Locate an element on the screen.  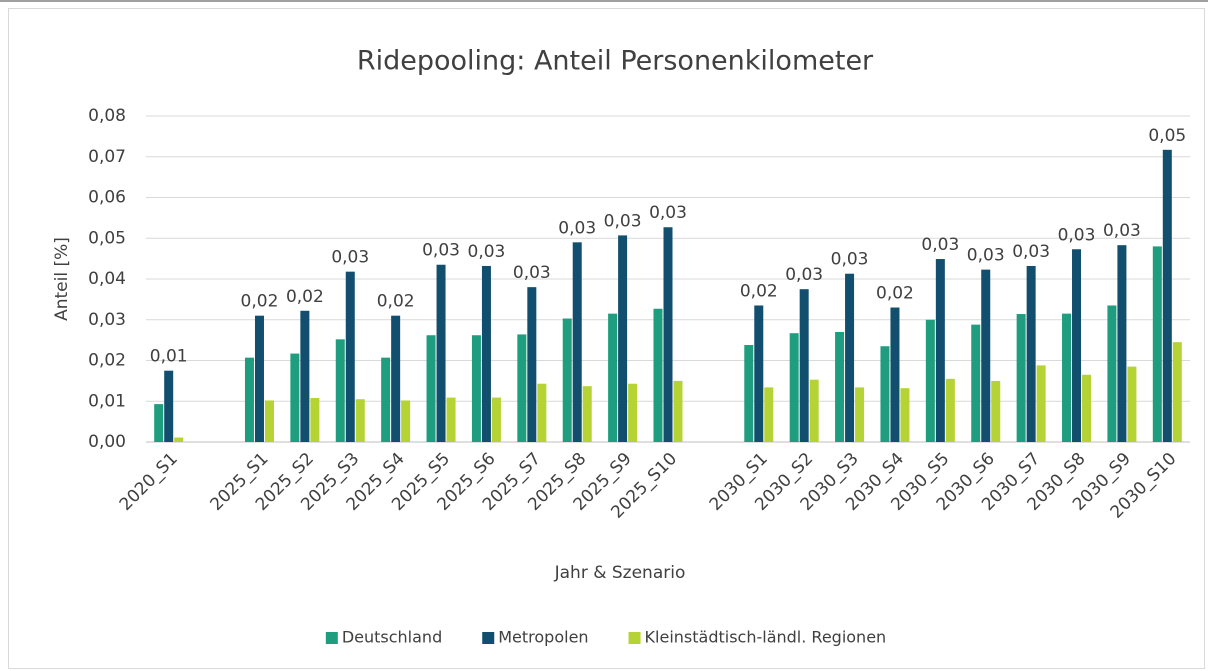
legend-label: Metropolen is located at coordinates (543, 637).